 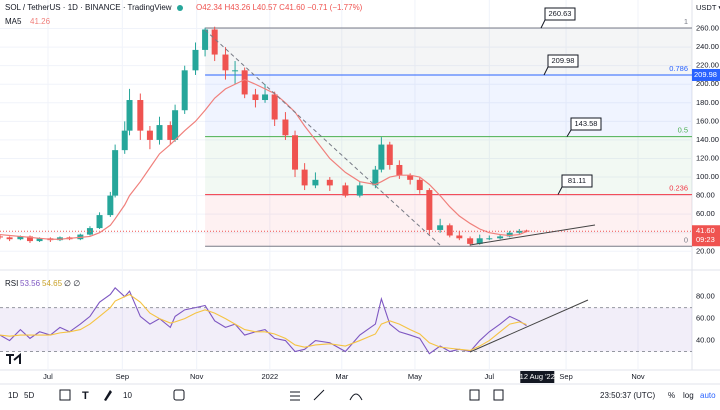 I want to click on countdown: 09:23, so click(x=705, y=239).